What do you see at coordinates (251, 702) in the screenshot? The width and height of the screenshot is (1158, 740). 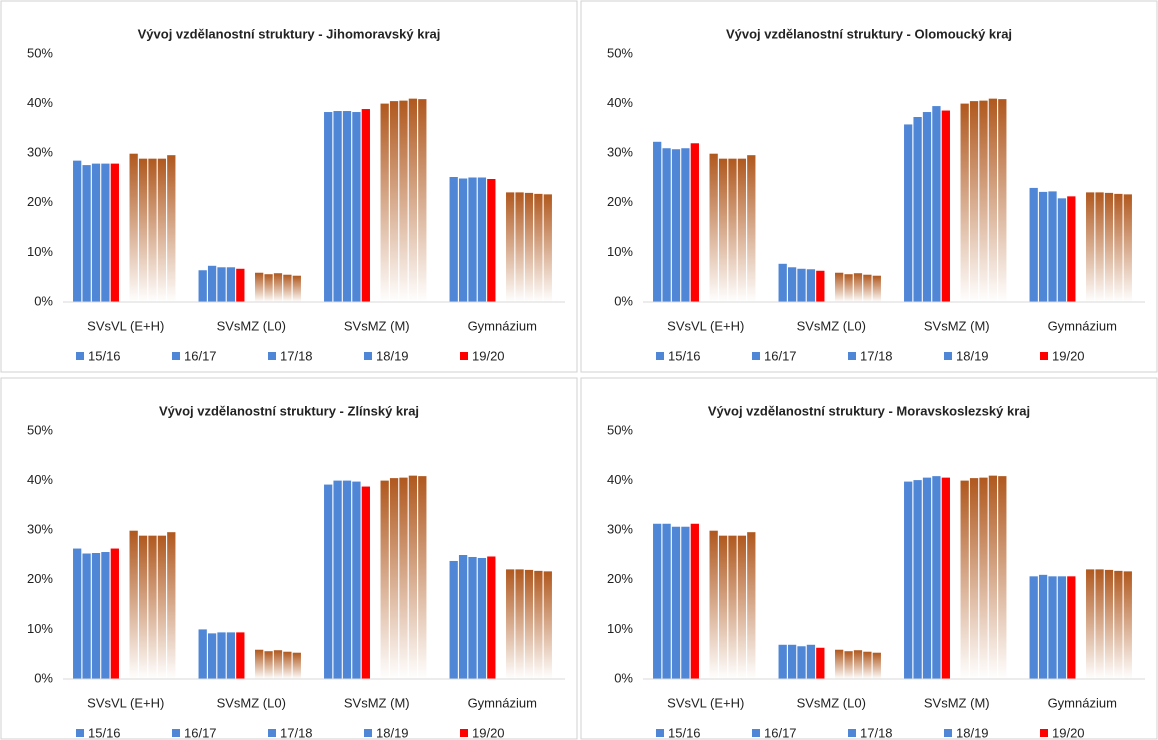 I see `x-tick-label: SVsMZ (L0)` at bounding box center [251, 702].